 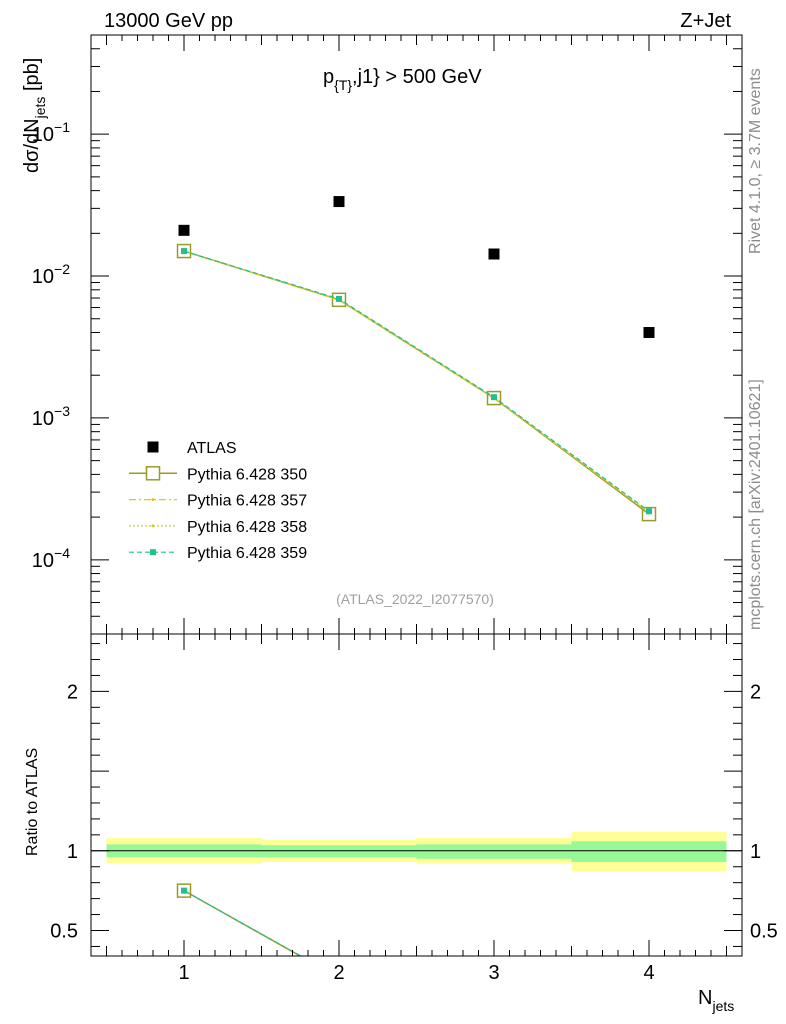 I want to click on legend-label-2: Pythia 6.428 350, so click(x=247, y=474).